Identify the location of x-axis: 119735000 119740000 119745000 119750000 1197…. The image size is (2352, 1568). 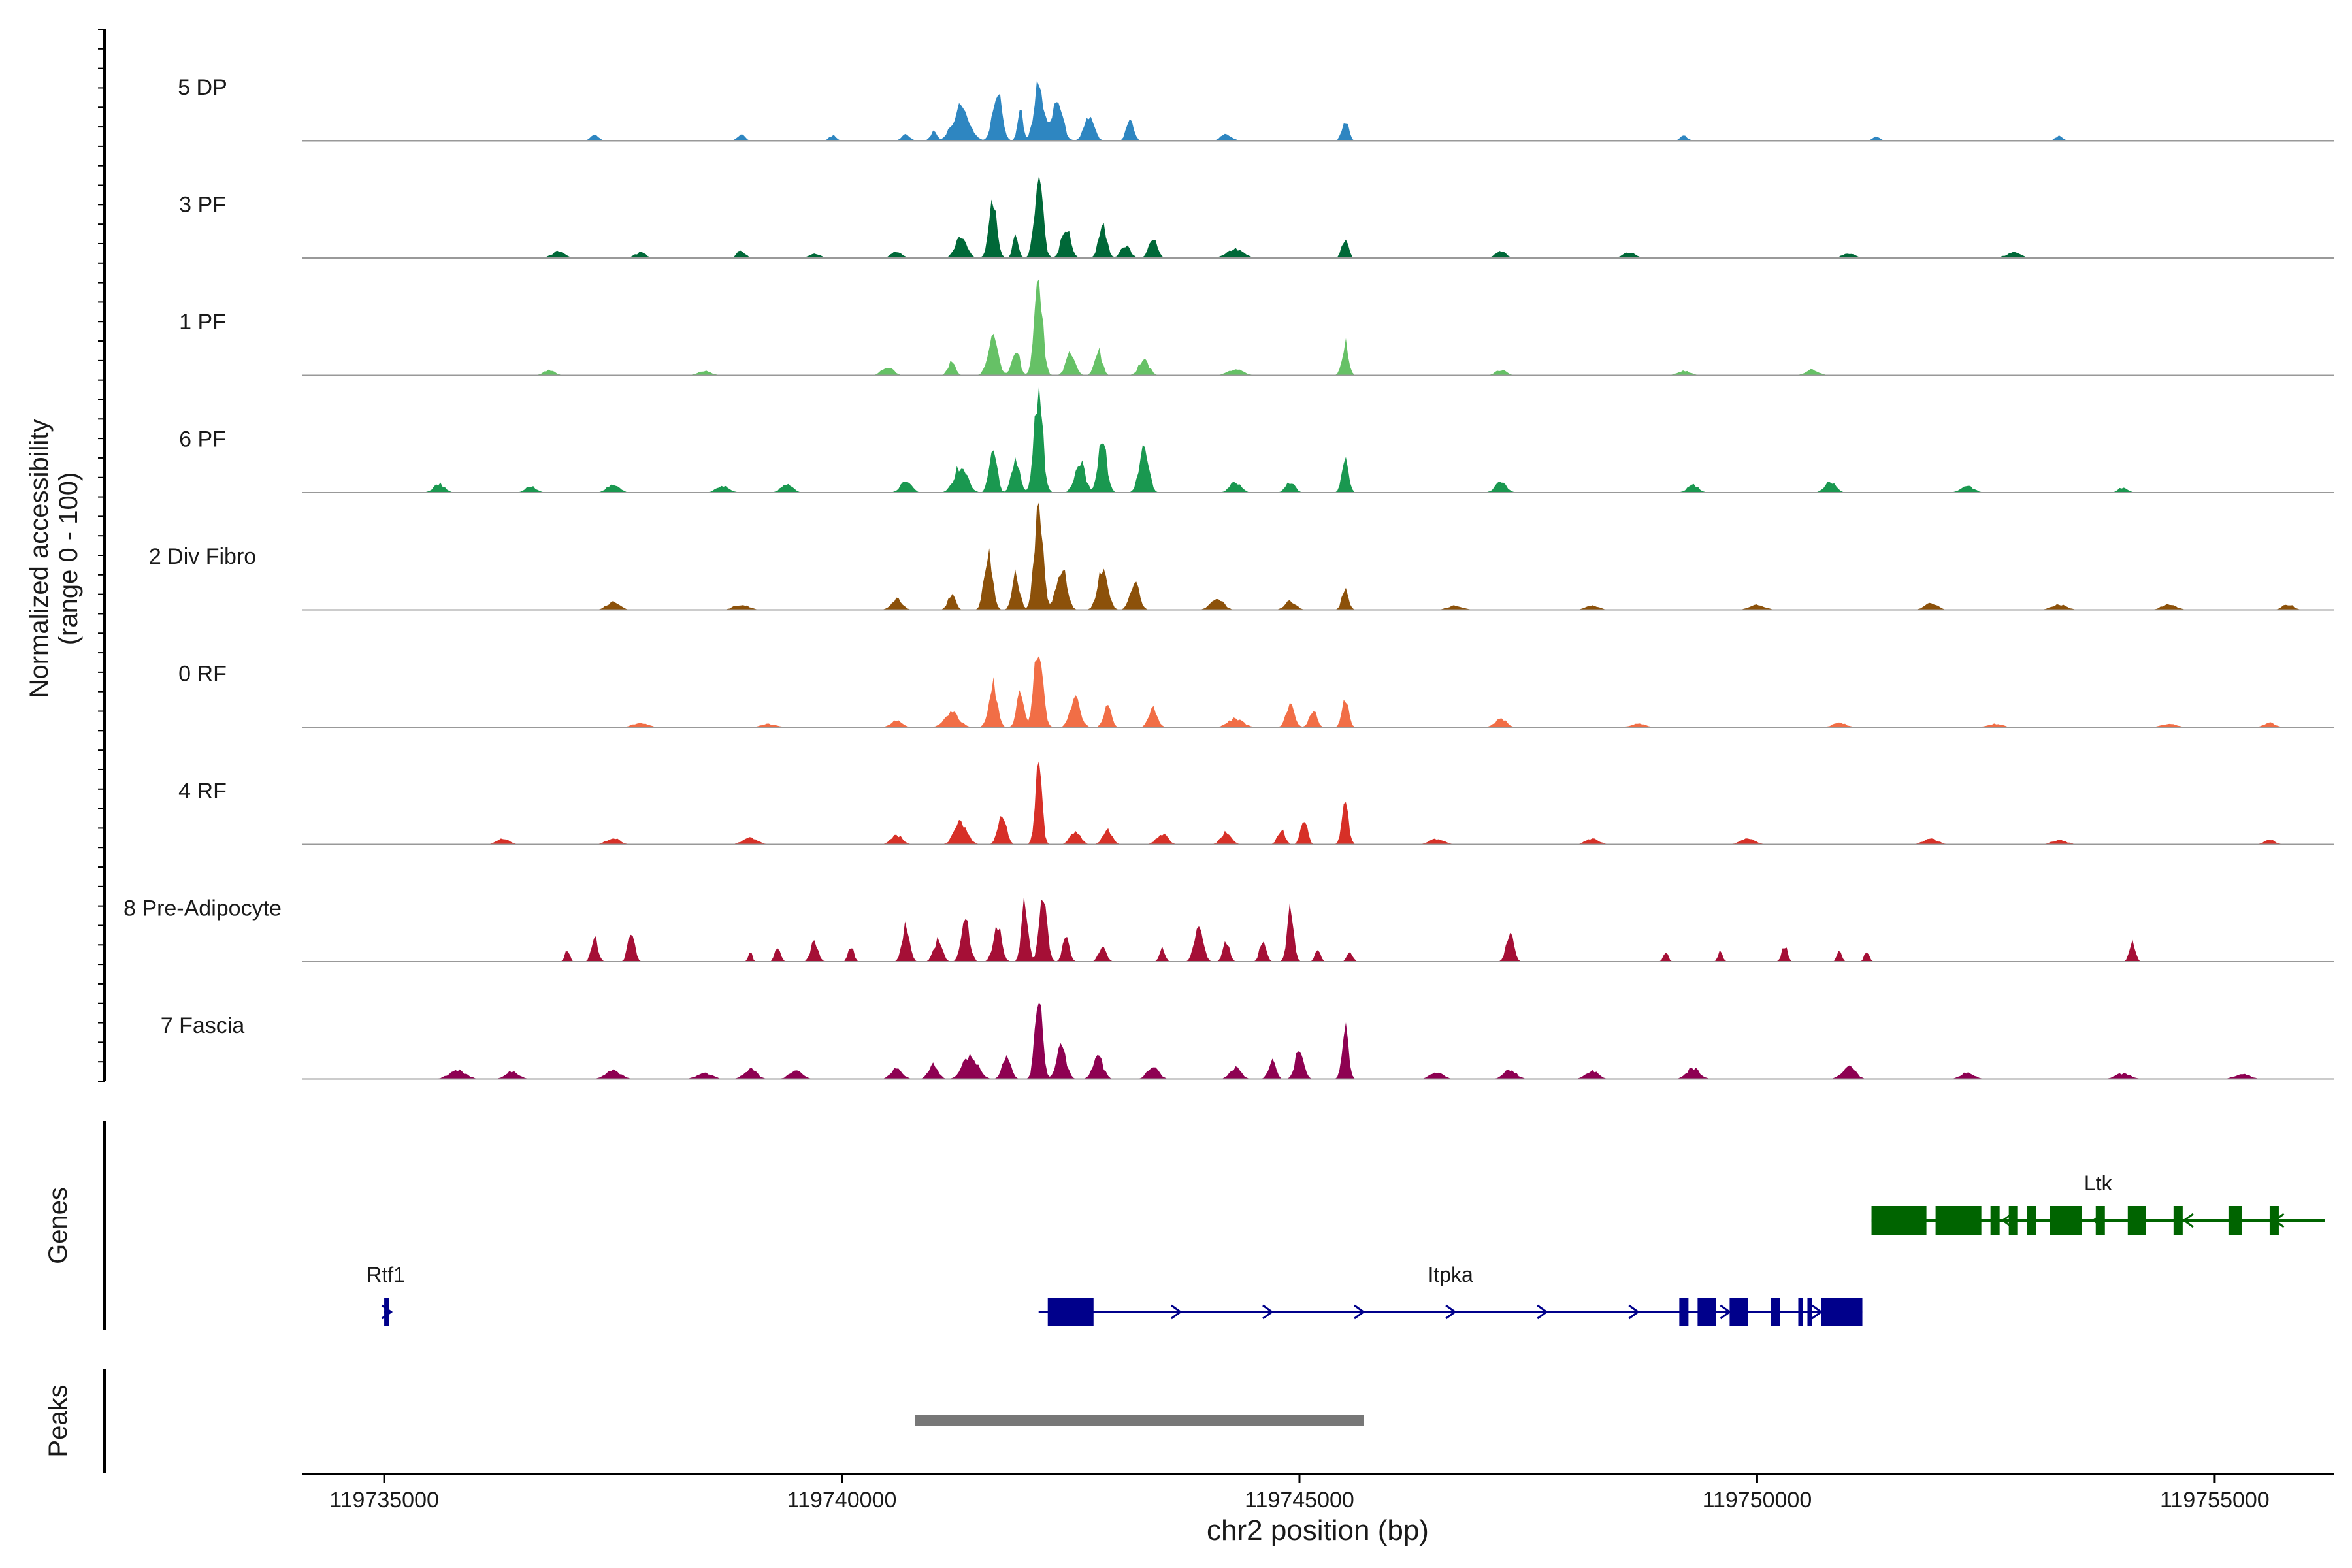
(1318, 1509).